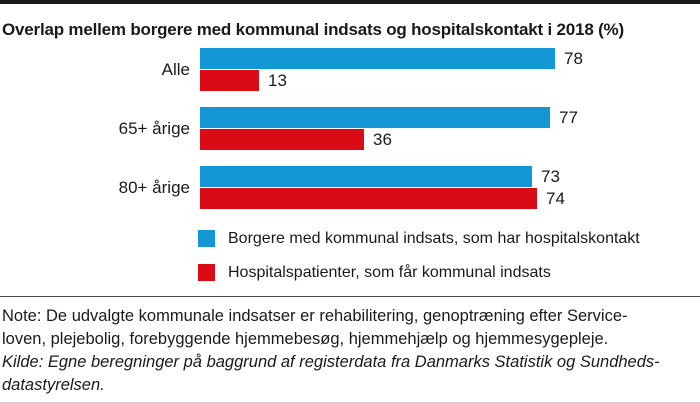 The image size is (700, 403). I want to click on legend-swatch-red-icon, so click(206, 272).